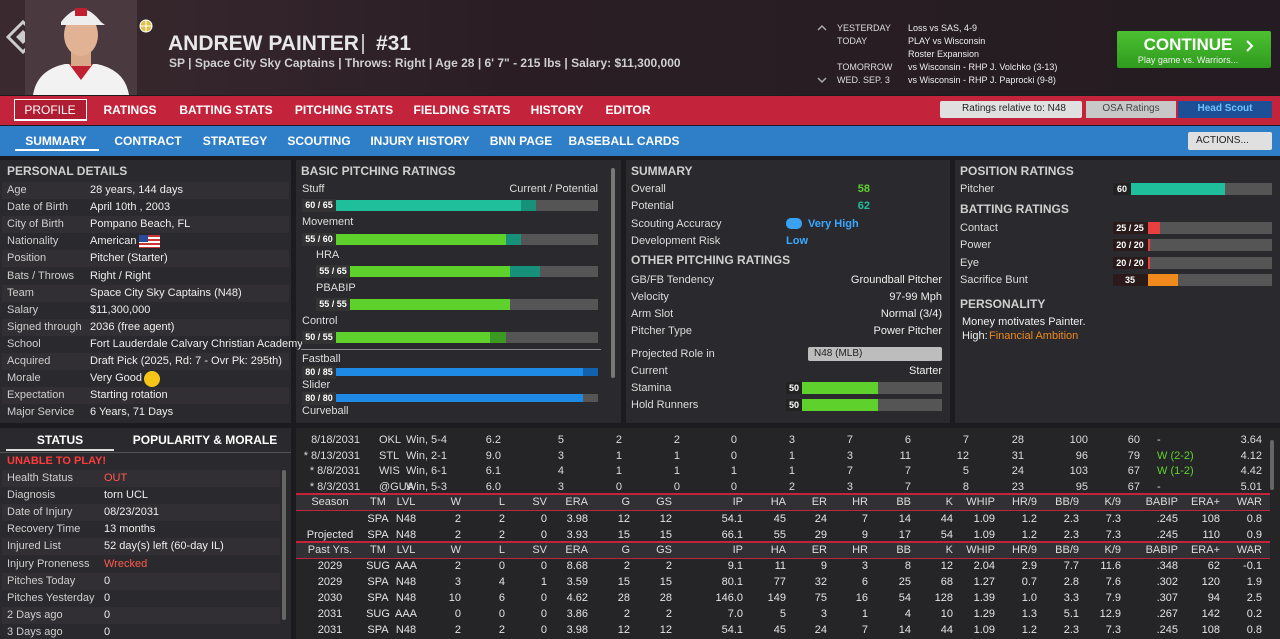  What do you see at coordinates (624, 141) in the screenshot?
I see `sub-tab: BASEBALL CARDS` at bounding box center [624, 141].